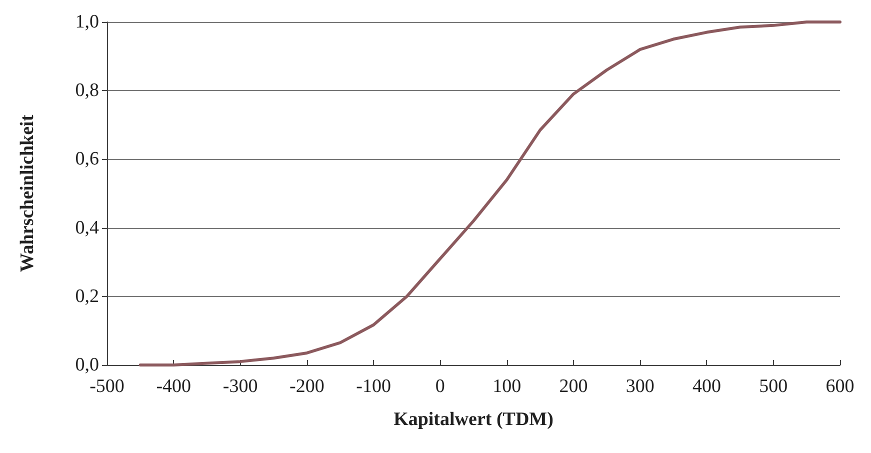 This screenshot has width=871, height=453. I want to click on y-tick-label: 0,0, so click(87, 365).